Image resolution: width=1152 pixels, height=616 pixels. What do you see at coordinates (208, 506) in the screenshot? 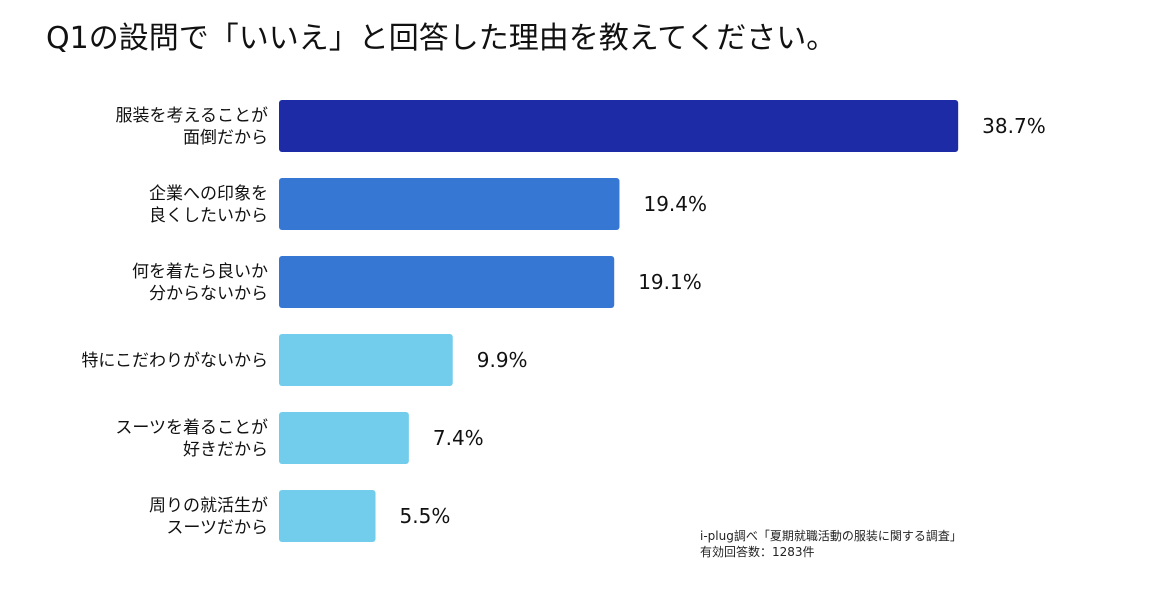
I see `category-label-5-line-0: 周りの就活生が` at bounding box center [208, 506].